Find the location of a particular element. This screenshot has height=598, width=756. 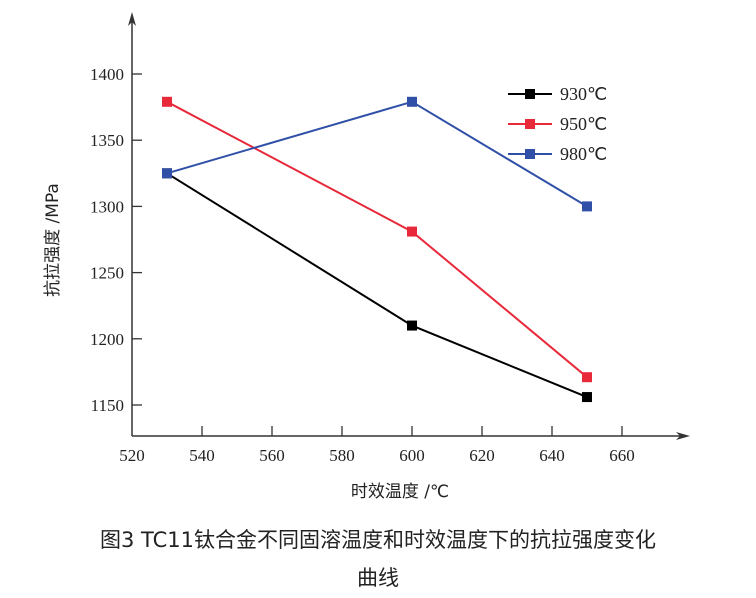

legend-label: 950℃ is located at coordinates (583, 124).